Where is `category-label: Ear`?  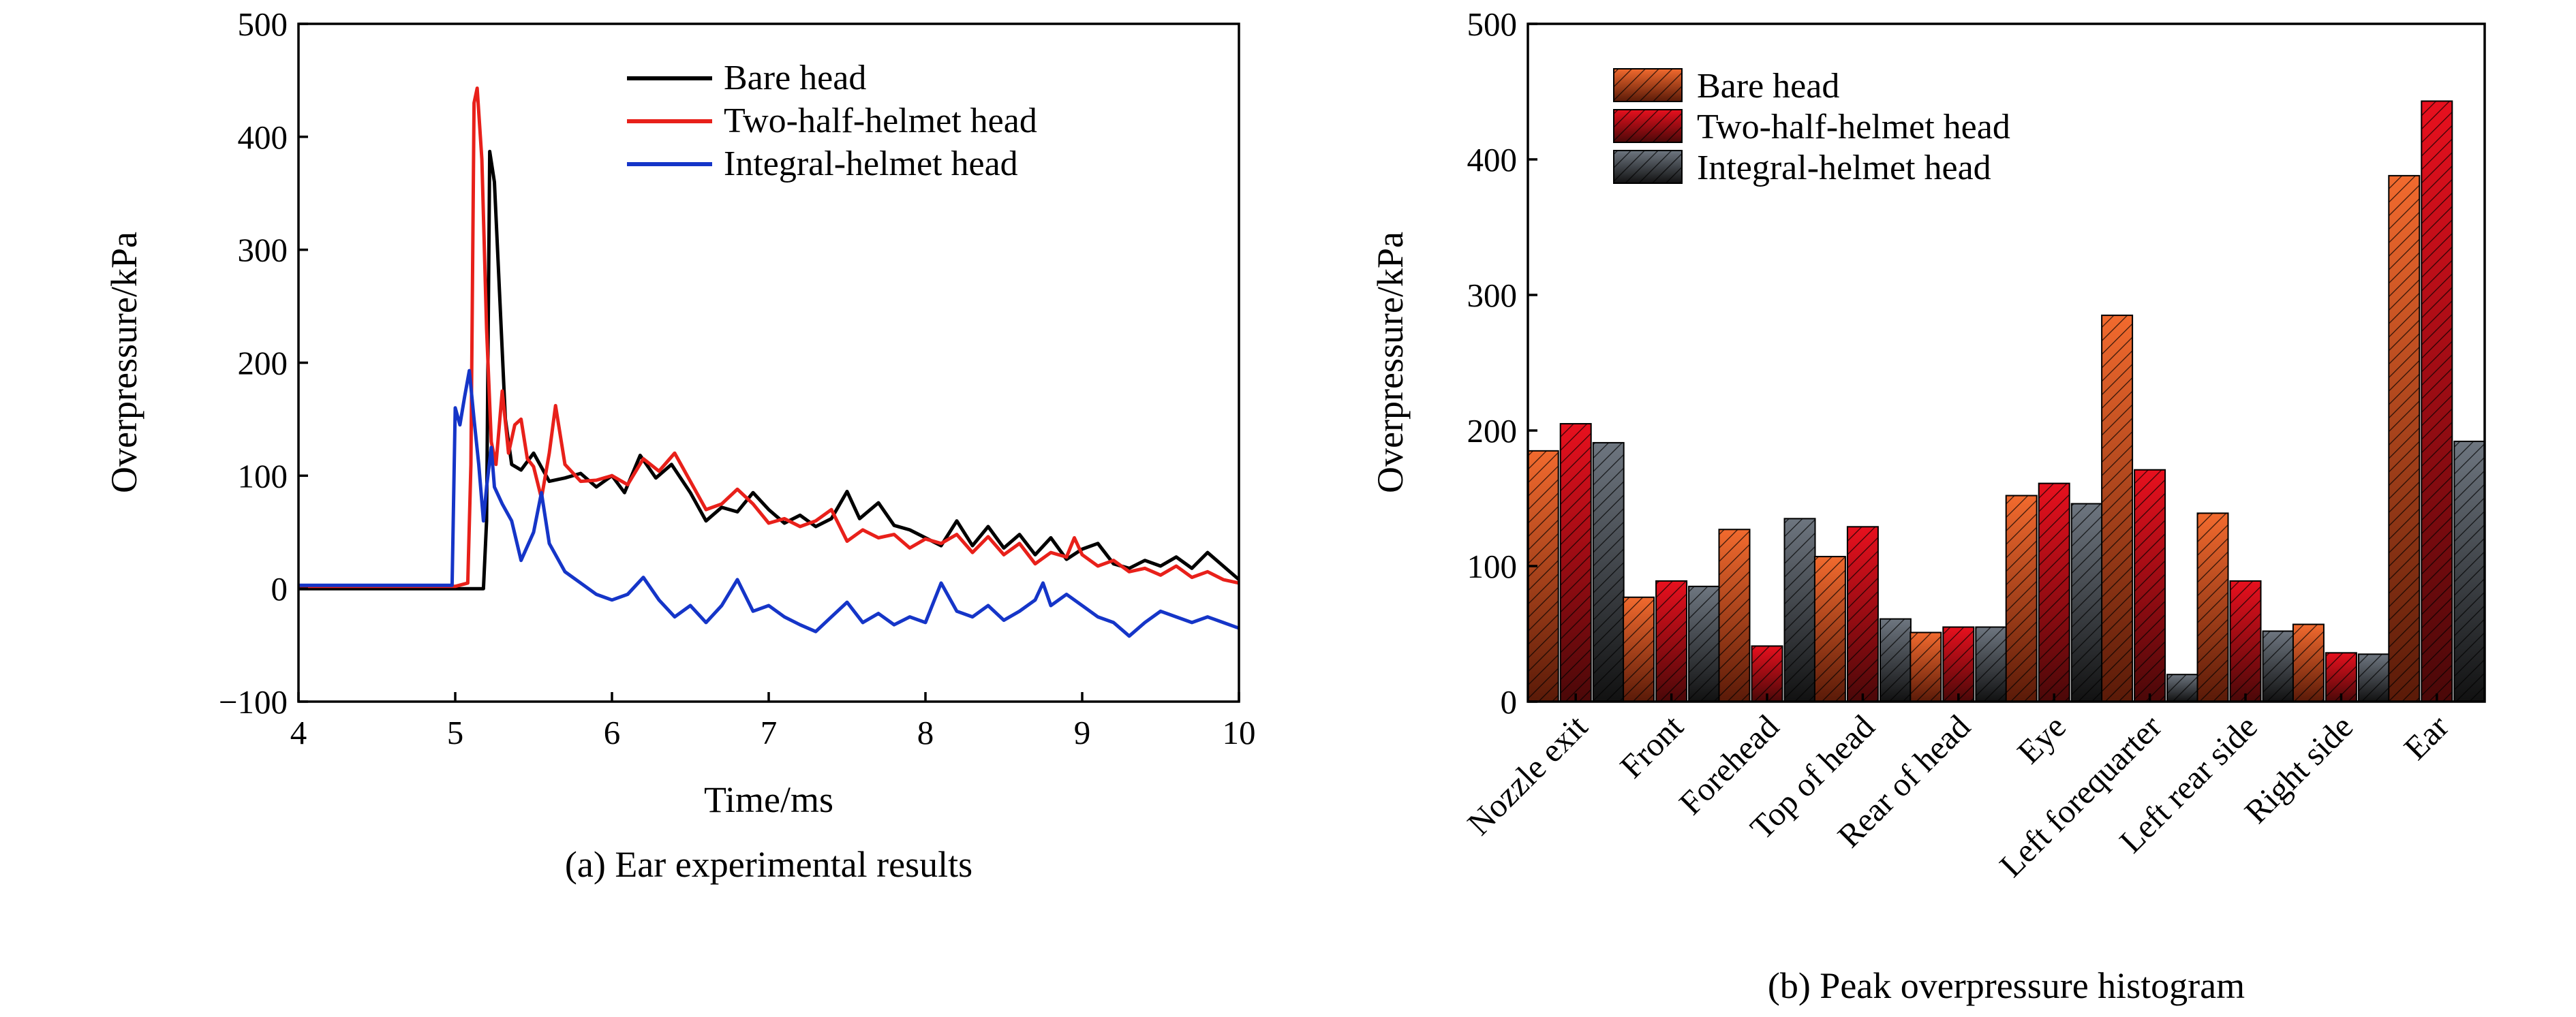
category-label: Ear is located at coordinates (2426, 737).